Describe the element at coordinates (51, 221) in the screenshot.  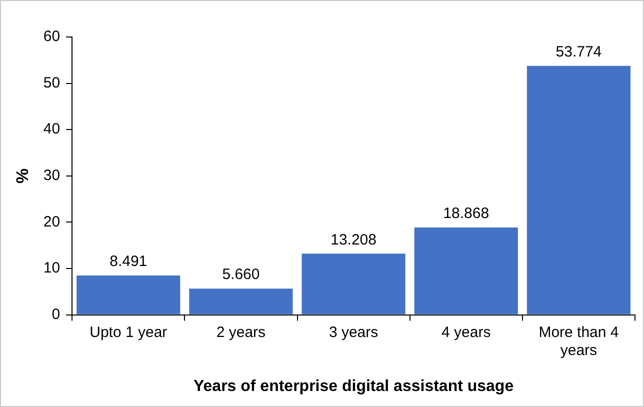
I see `y-tick-label: 20` at that location.